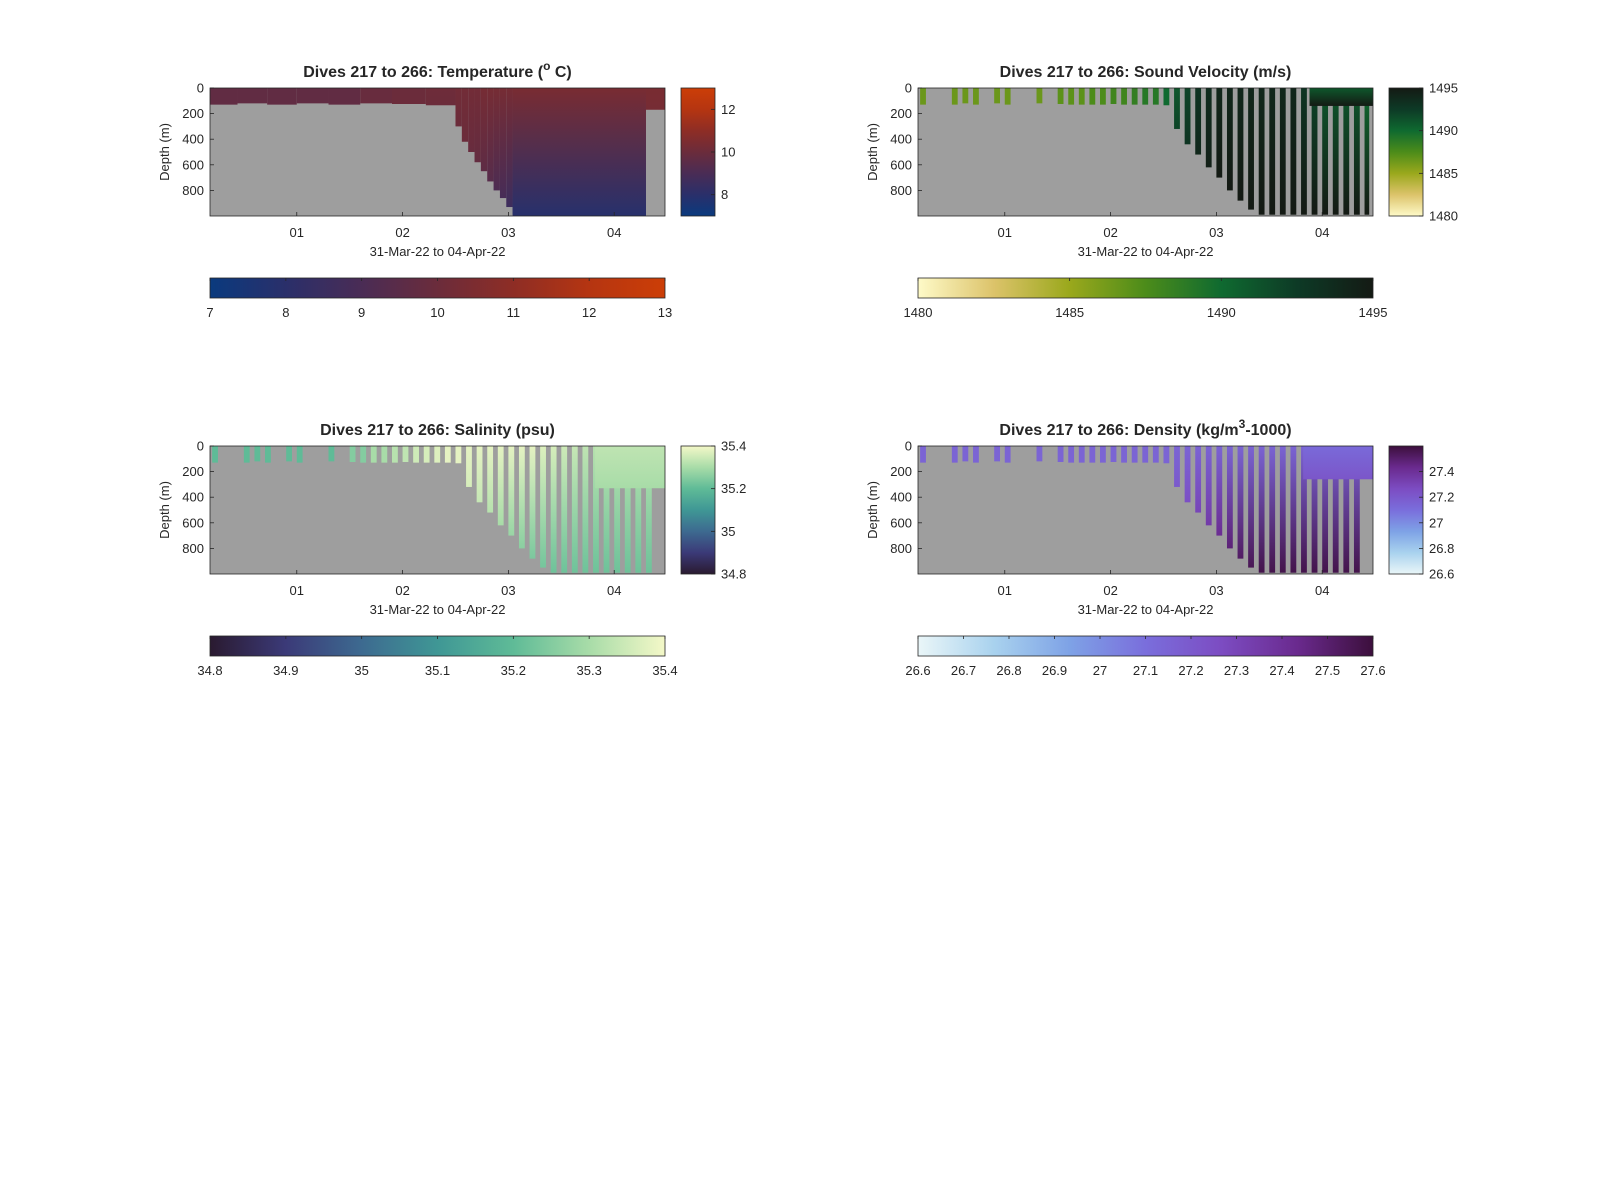  Describe the element at coordinates (963, 670) in the screenshot. I see `colorbar-bottom-label: 26.7` at that location.